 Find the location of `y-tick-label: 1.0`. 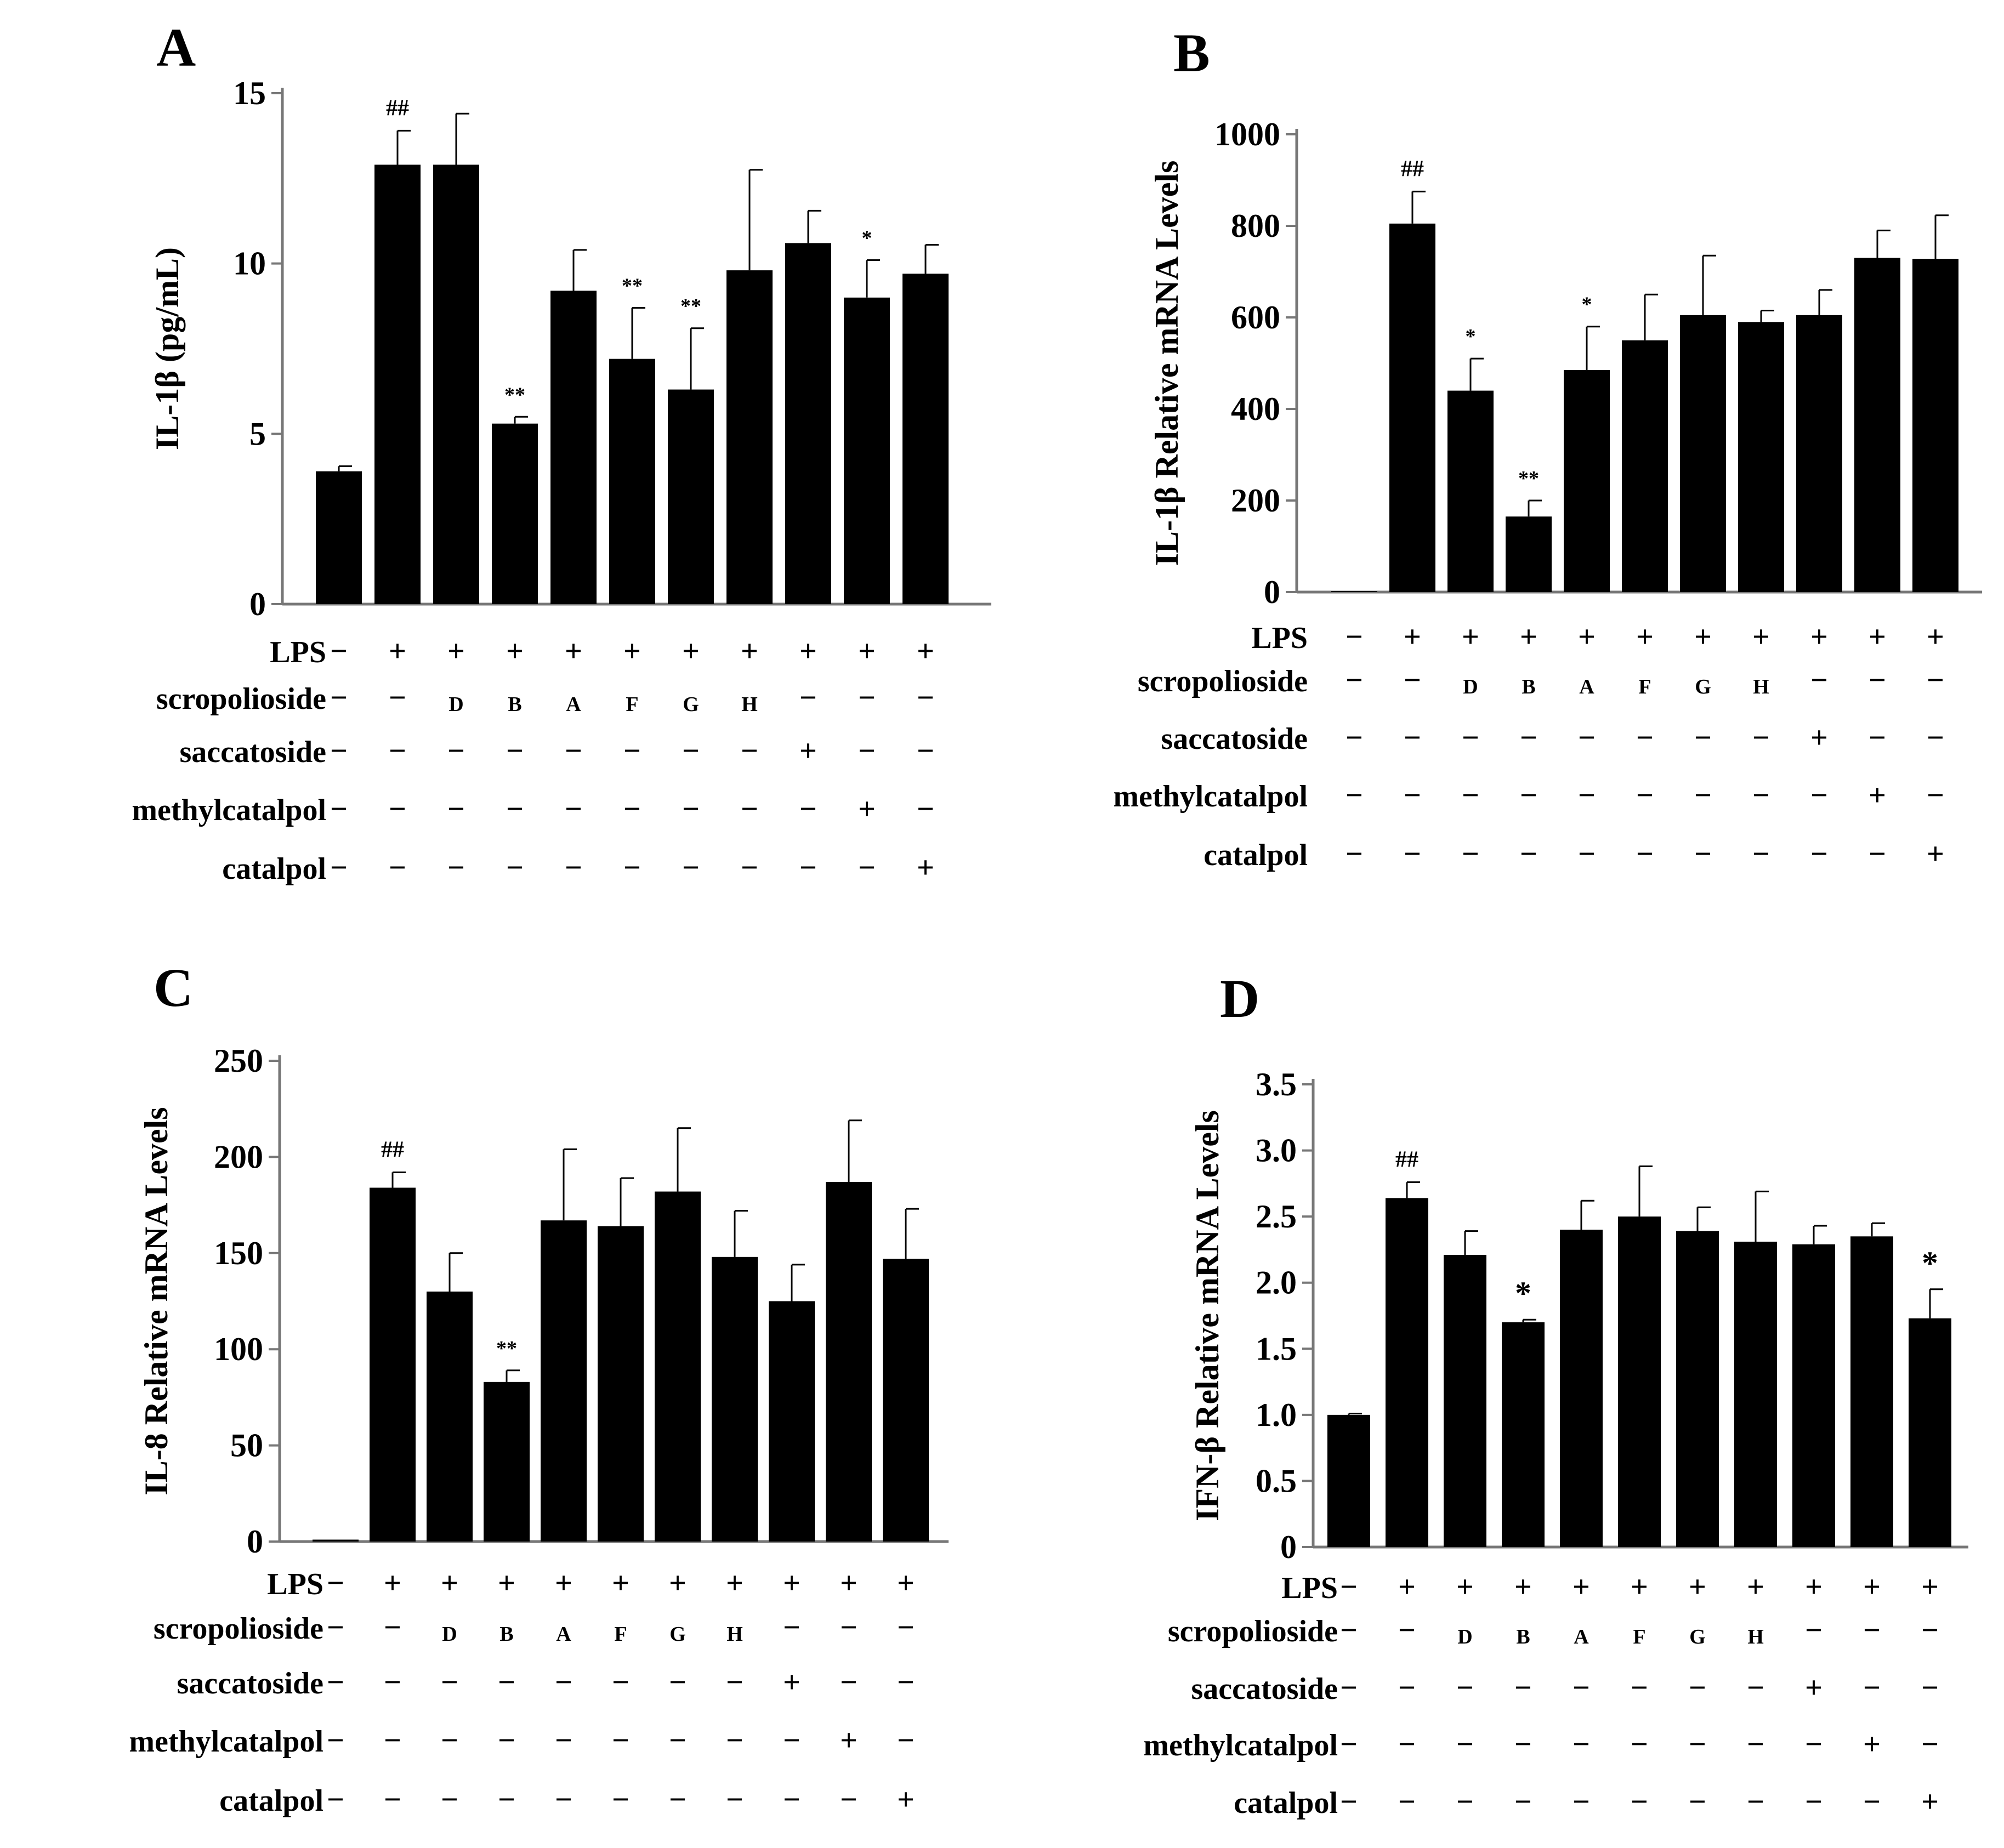

y-tick-label: 1.0 is located at coordinates (1276, 1415).